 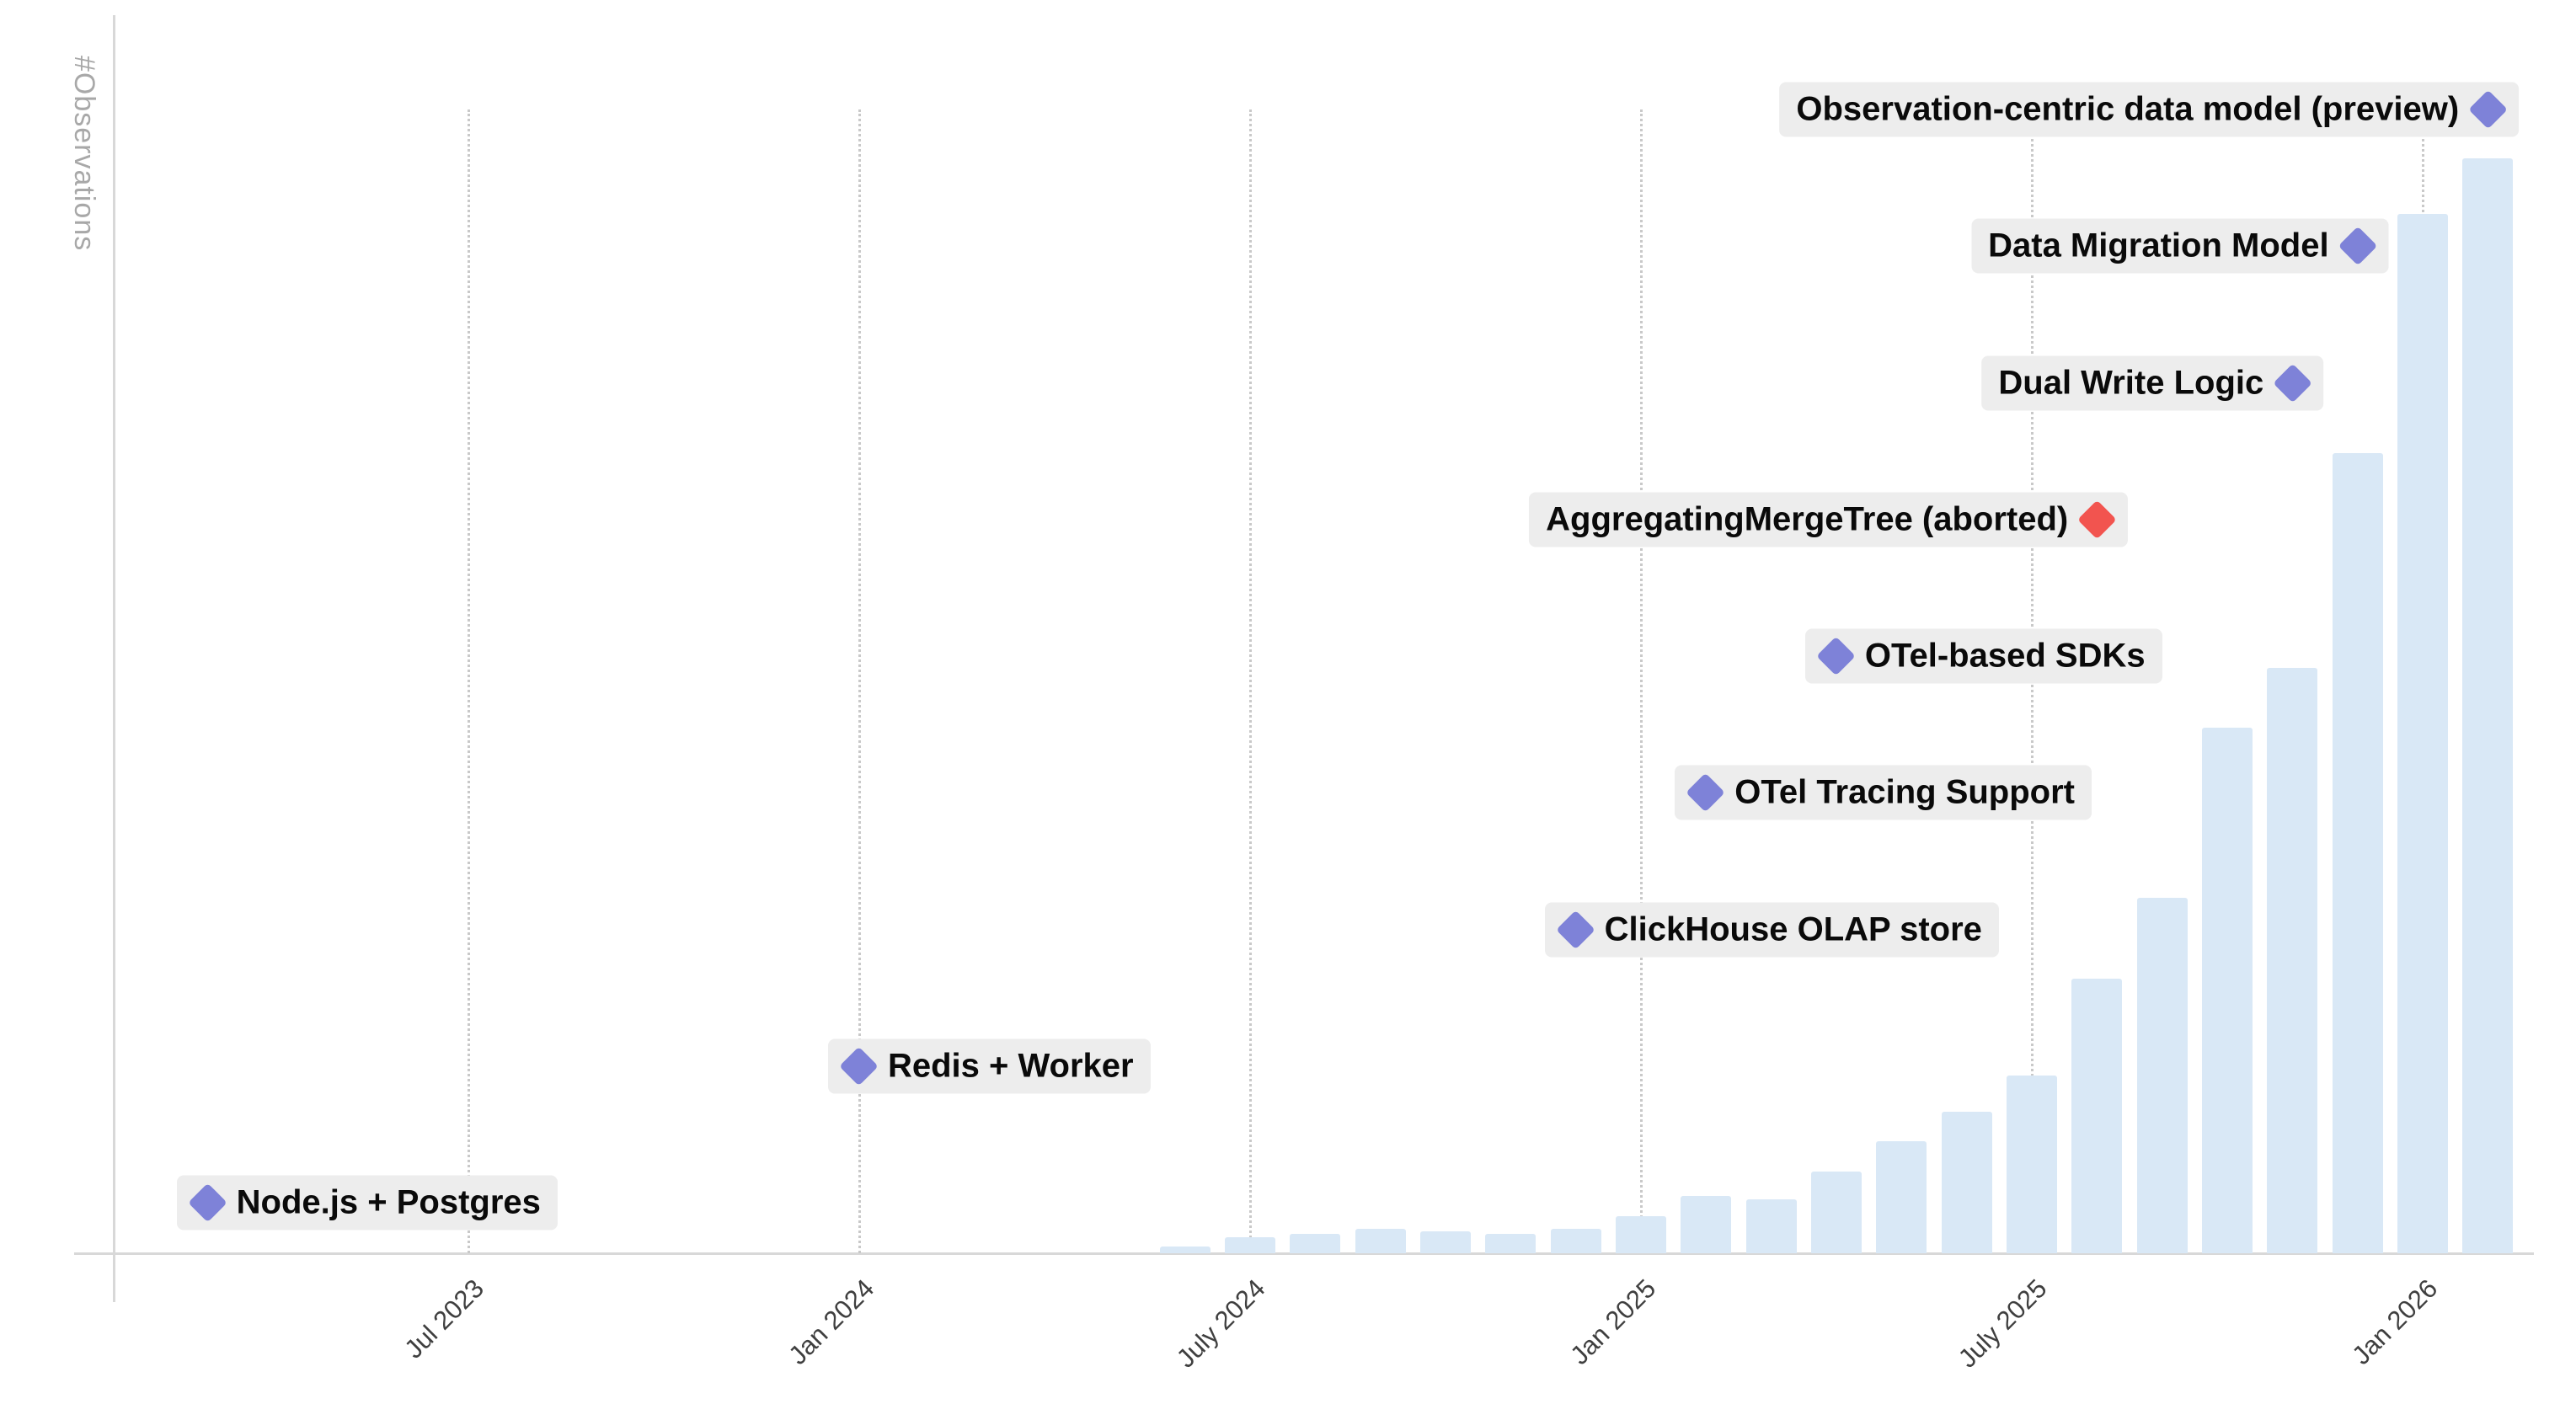 What do you see at coordinates (1221, 1323) in the screenshot?
I see `x-tick-label: July 2024` at bounding box center [1221, 1323].